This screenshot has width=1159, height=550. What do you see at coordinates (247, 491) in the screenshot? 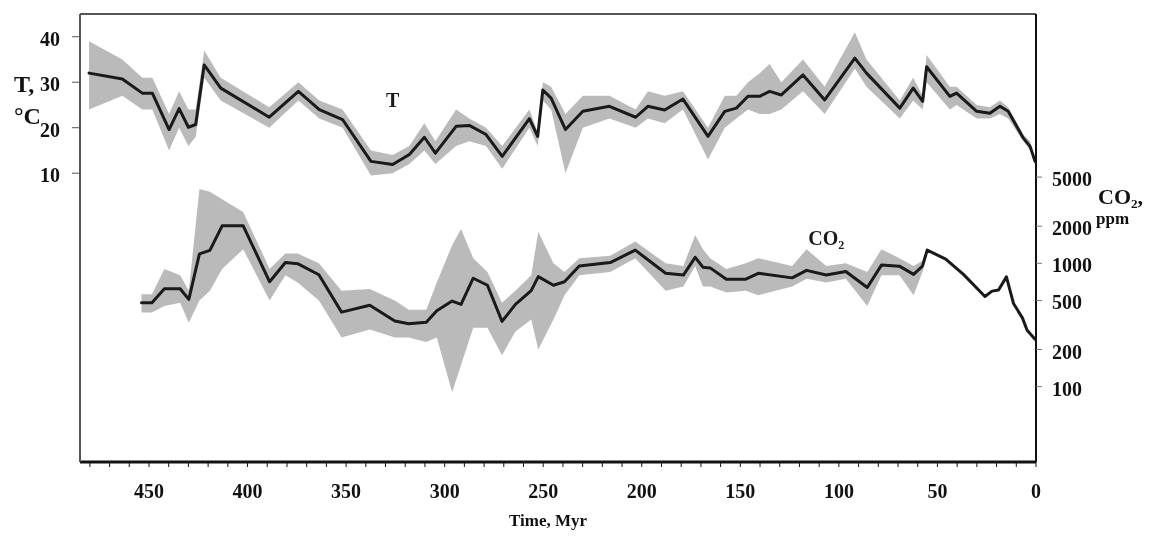
I see `x-tick-label: 400` at bounding box center [247, 491].